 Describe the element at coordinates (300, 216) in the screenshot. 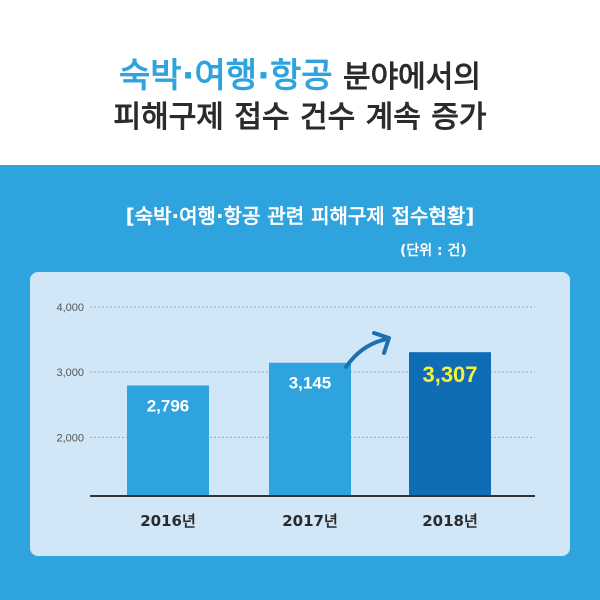

I see `chart-title: [숙박·여행·항공 관련 피해구제 접수현황]` at that location.